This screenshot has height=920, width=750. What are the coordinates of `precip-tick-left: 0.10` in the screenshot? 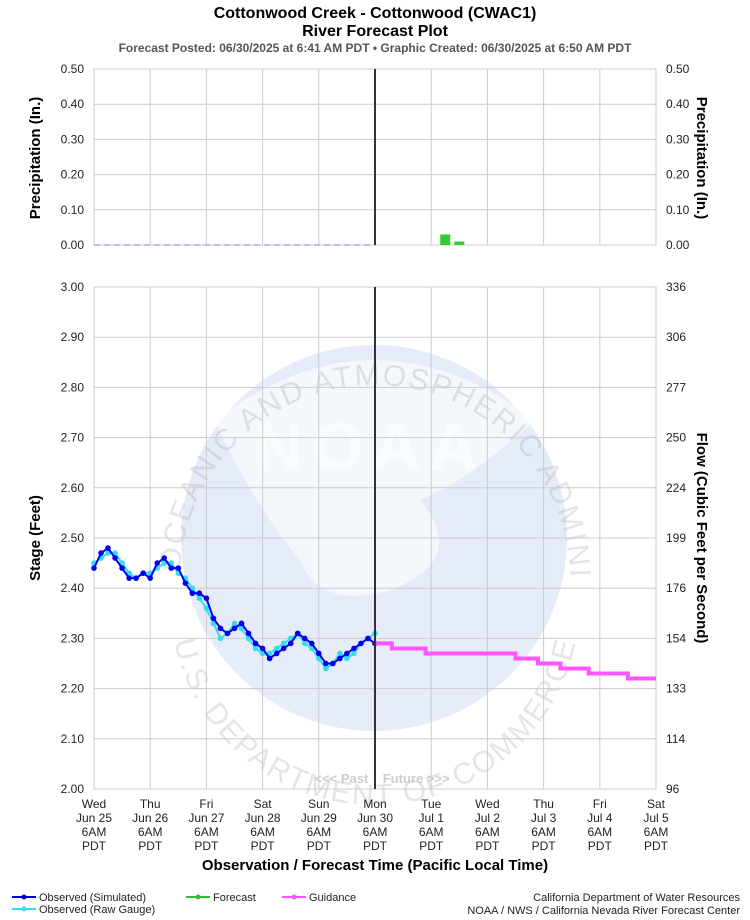 It's located at (73, 210).